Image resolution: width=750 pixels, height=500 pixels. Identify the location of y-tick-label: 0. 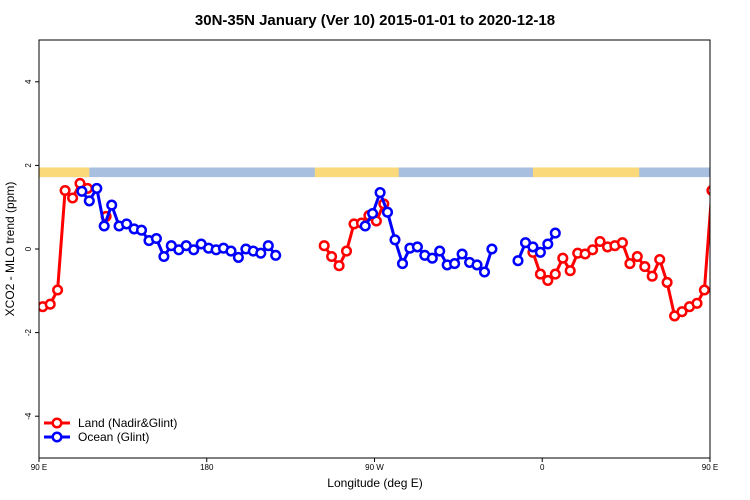
(28, 248).